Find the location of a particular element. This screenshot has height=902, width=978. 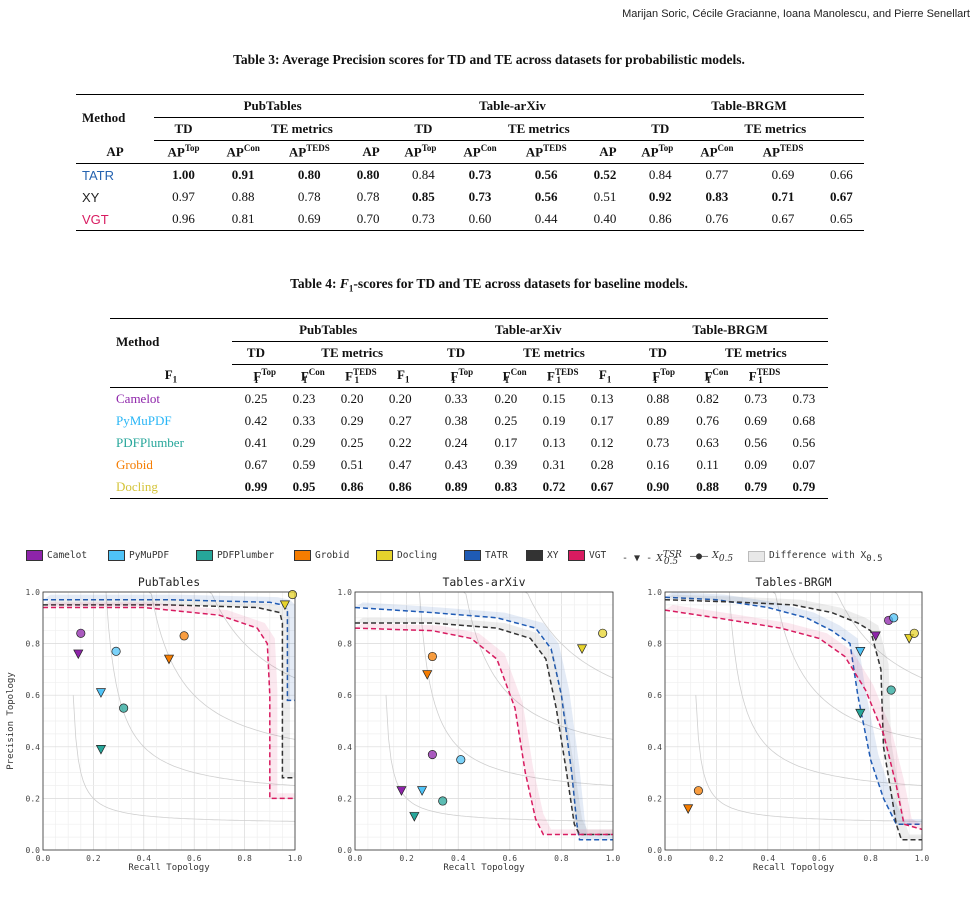

marker-x05-pdfplumber is located at coordinates (891, 690).